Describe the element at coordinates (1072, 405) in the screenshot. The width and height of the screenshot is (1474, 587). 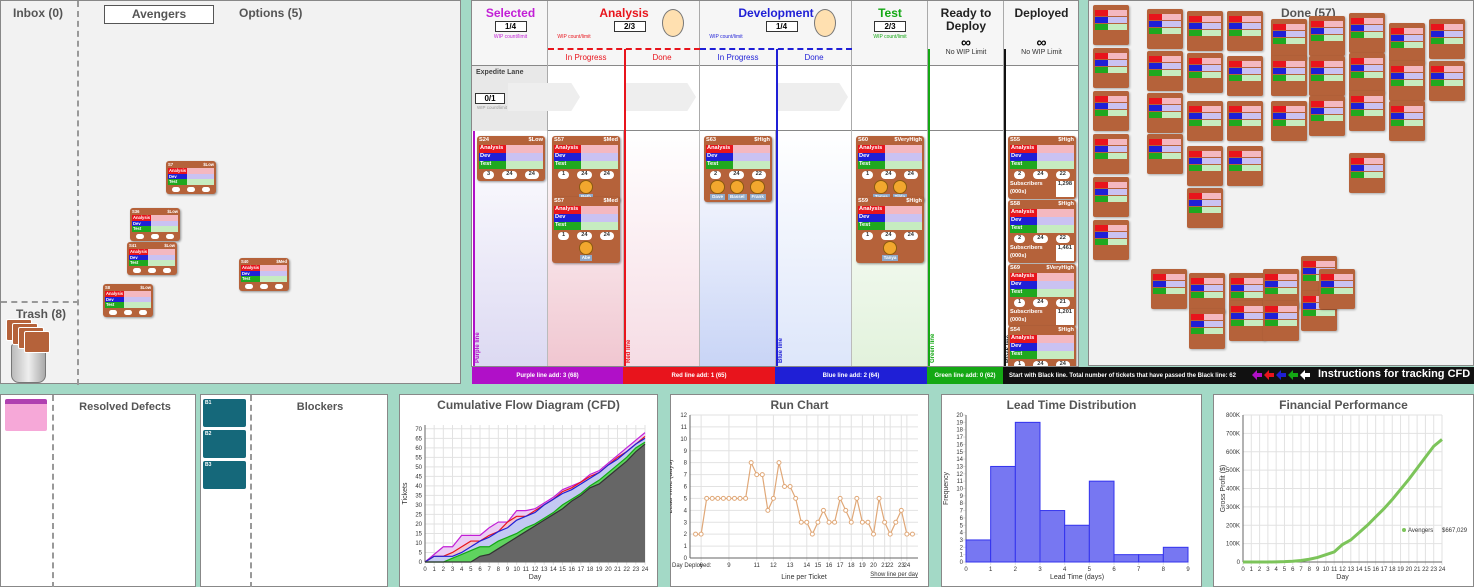
I see `chart-title: Lead Time Distribution` at that location.